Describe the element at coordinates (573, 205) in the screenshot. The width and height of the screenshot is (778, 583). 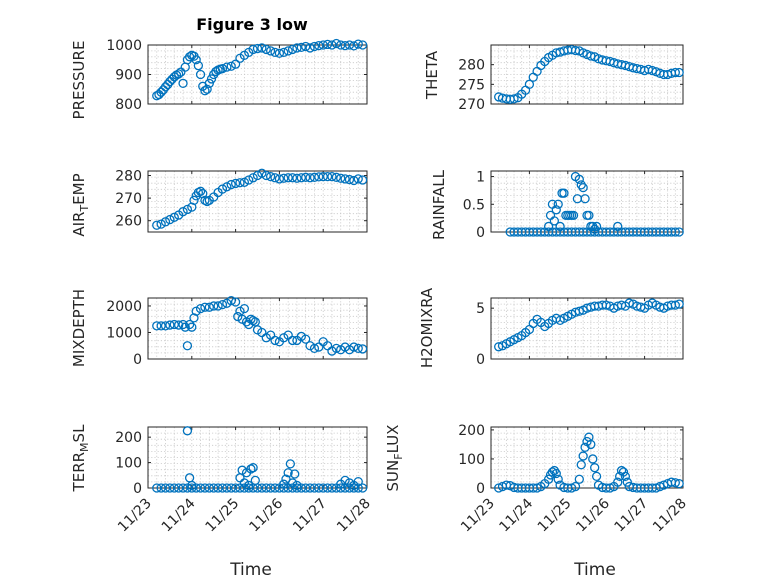
I see `plot-area: 00.51` at that location.